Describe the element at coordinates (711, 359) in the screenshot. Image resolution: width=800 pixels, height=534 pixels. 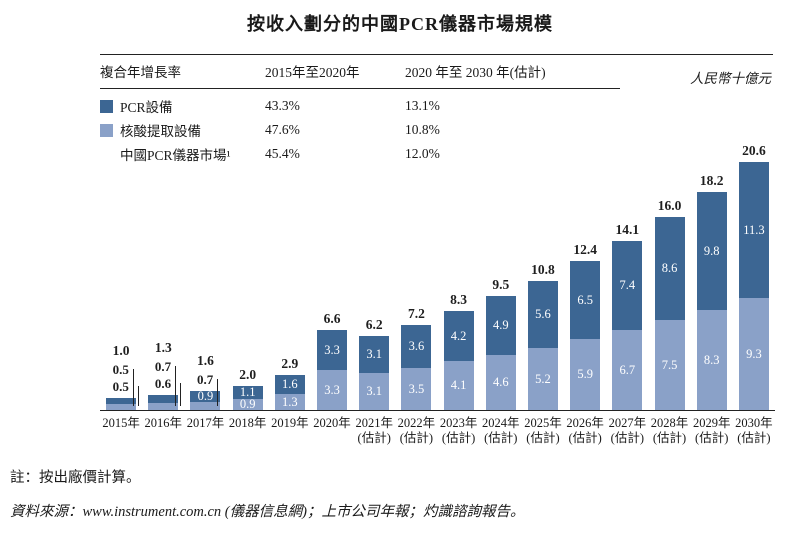
I see `extraction-segment-value: 8.3` at that location.